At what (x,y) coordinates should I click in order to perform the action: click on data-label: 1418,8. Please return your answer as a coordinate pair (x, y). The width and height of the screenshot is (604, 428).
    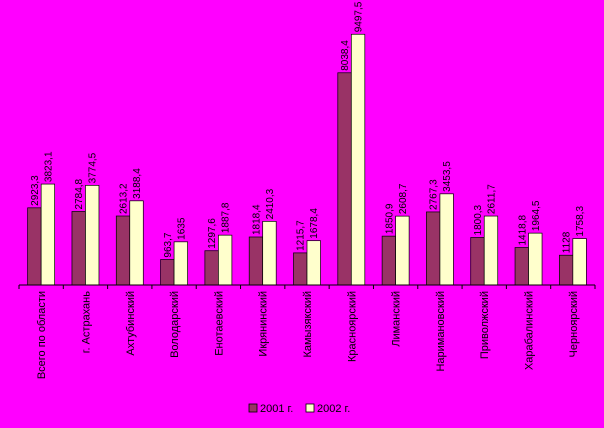
    Looking at the image, I should click on (522, 230).